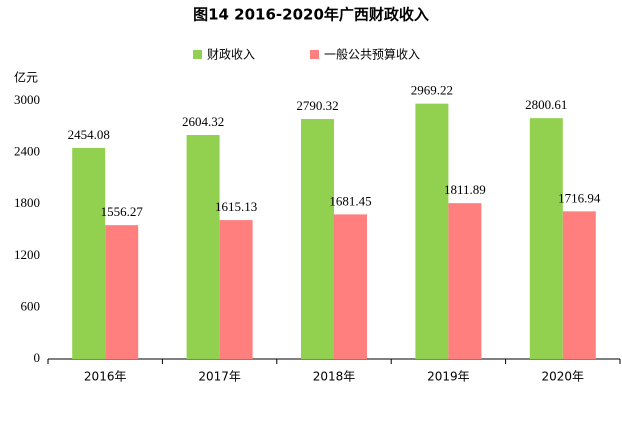 This screenshot has height=428, width=622. I want to click on legend-label: 财政收入, so click(231, 55).